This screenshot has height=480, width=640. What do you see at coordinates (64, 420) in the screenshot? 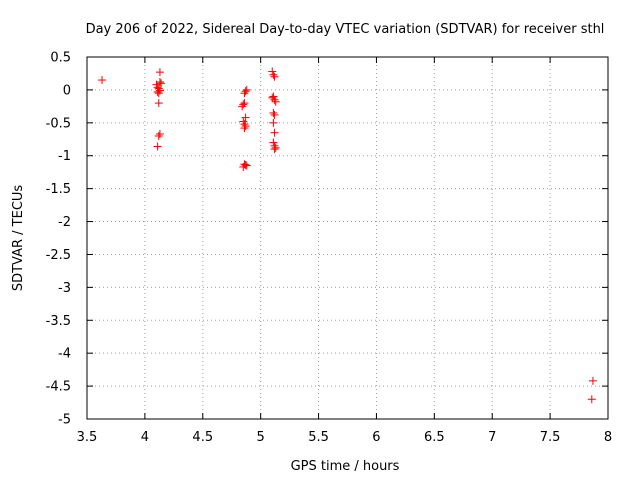
I see `y-tick-label: -5` at bounding box center [64, 420].